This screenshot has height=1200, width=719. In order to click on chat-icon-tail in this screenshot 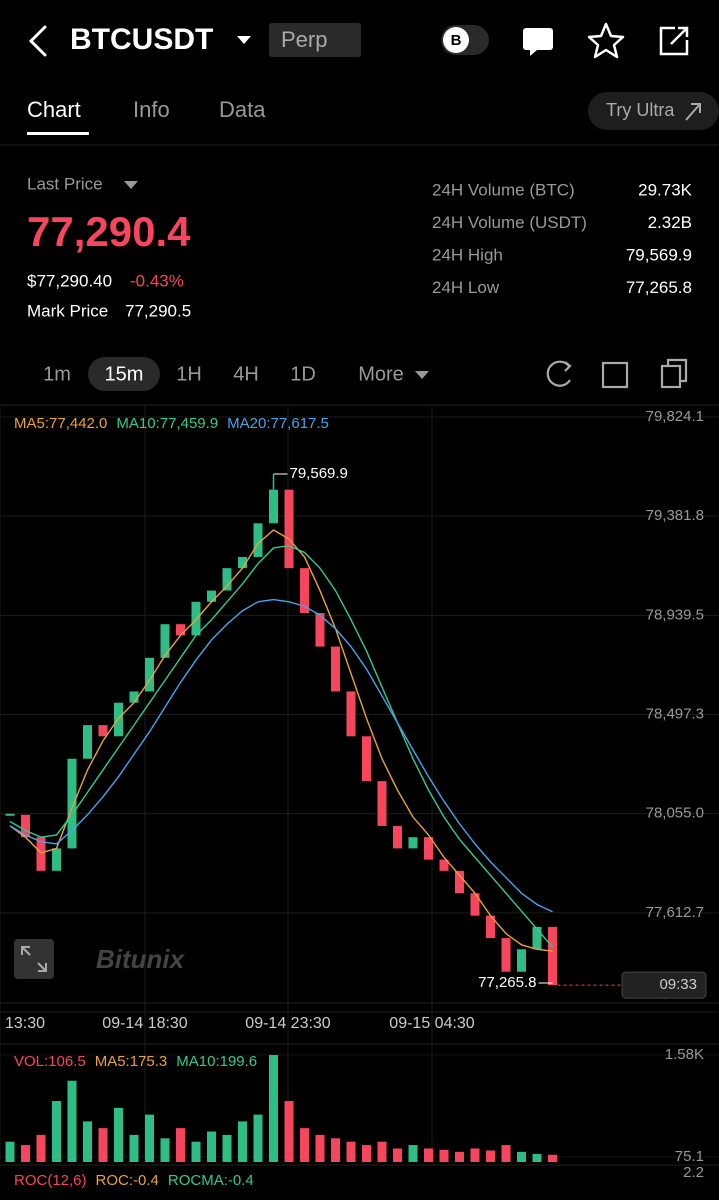, I will do `click(533, 53)`.